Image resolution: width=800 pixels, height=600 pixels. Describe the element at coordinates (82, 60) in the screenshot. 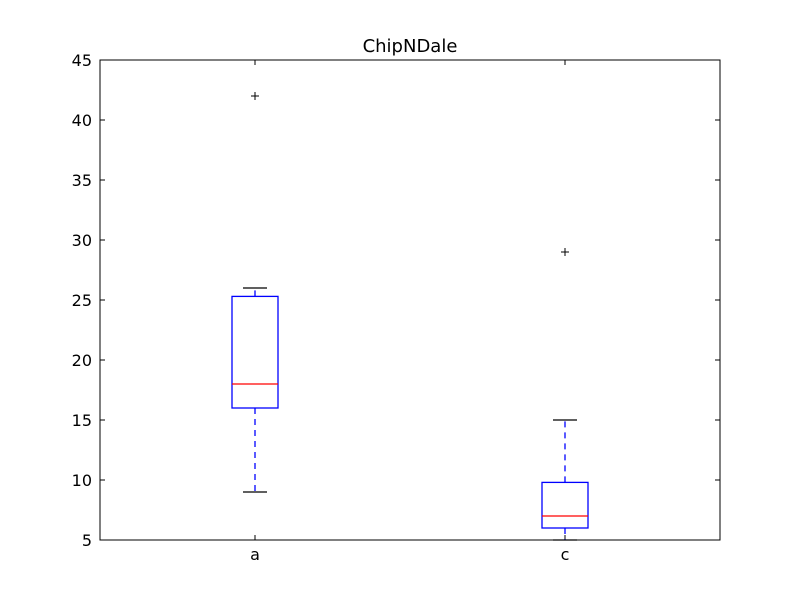

I see `y-tick-label: 45` at that location.